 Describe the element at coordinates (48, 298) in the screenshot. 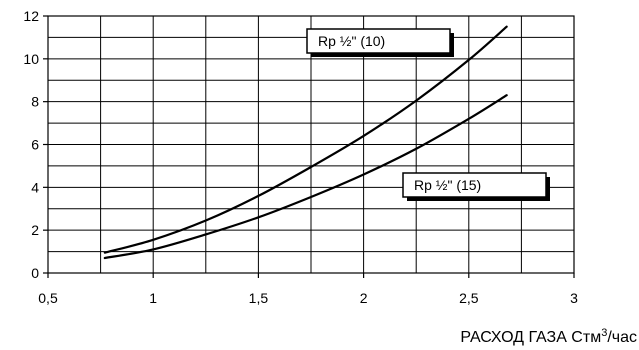

I see `x-tick-label: 0,5` at that location.